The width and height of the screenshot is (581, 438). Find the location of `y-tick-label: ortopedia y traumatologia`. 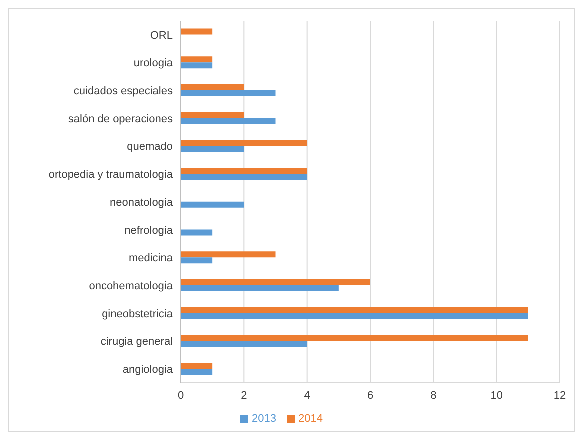

y-tick-label: ortopedia y traumatologia is located at coordinates (111, 175).